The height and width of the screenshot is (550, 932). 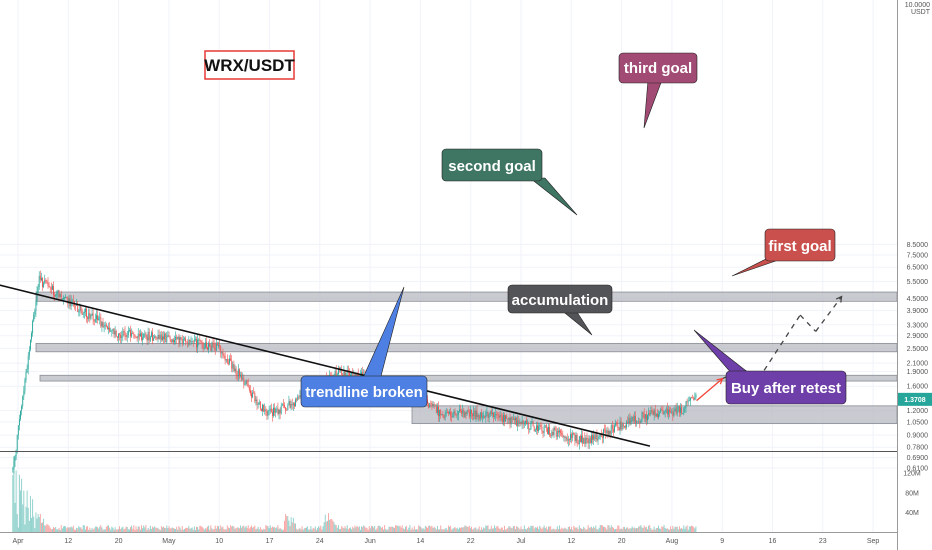 What do you see at coordinates (68, 541) in the screenshot?
I see `time-tick-label: 12` at bounding box center [68, 541].